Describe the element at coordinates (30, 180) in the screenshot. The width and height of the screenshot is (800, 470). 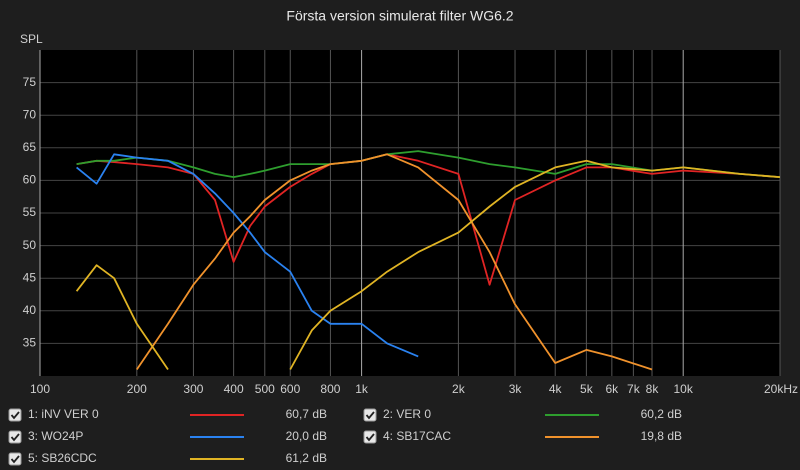
I see `y-tick-label: 60` at that location.